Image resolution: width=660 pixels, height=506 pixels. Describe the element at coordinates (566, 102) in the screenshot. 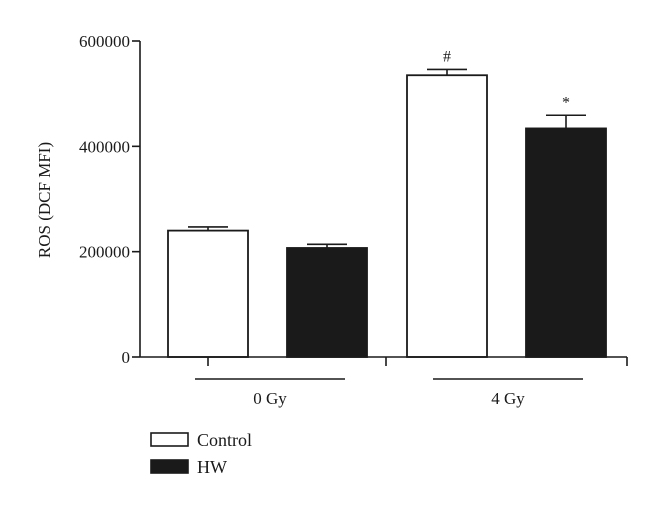

I see `significance-mark: *` at that location.